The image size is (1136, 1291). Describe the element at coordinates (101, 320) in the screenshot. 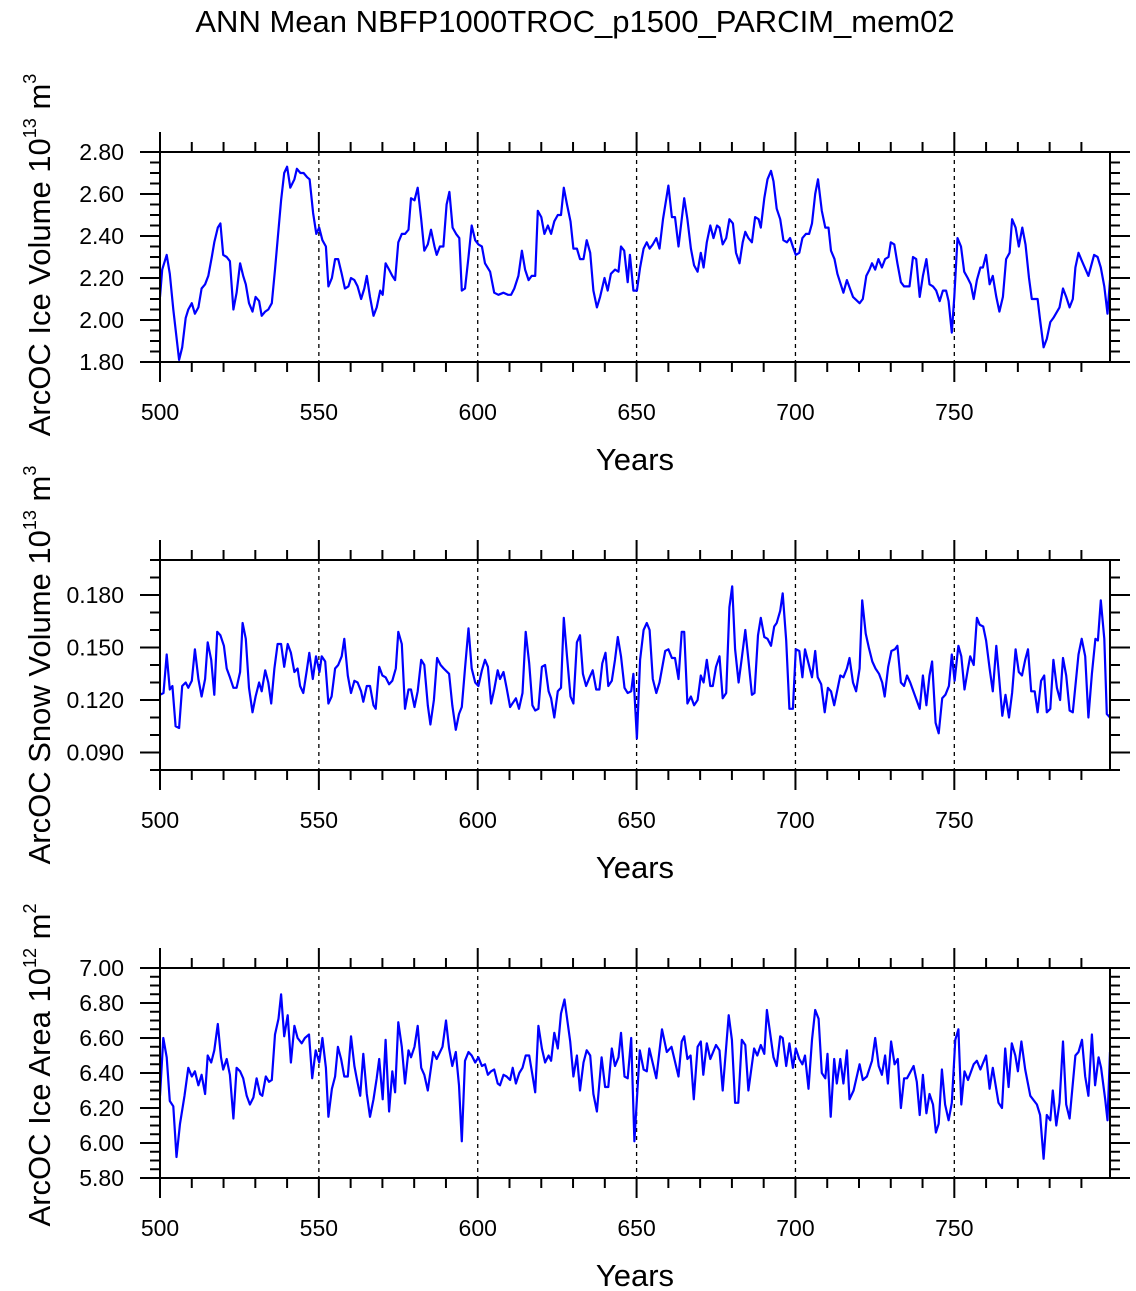

I see `y-tick-label: 2.00` at that location.